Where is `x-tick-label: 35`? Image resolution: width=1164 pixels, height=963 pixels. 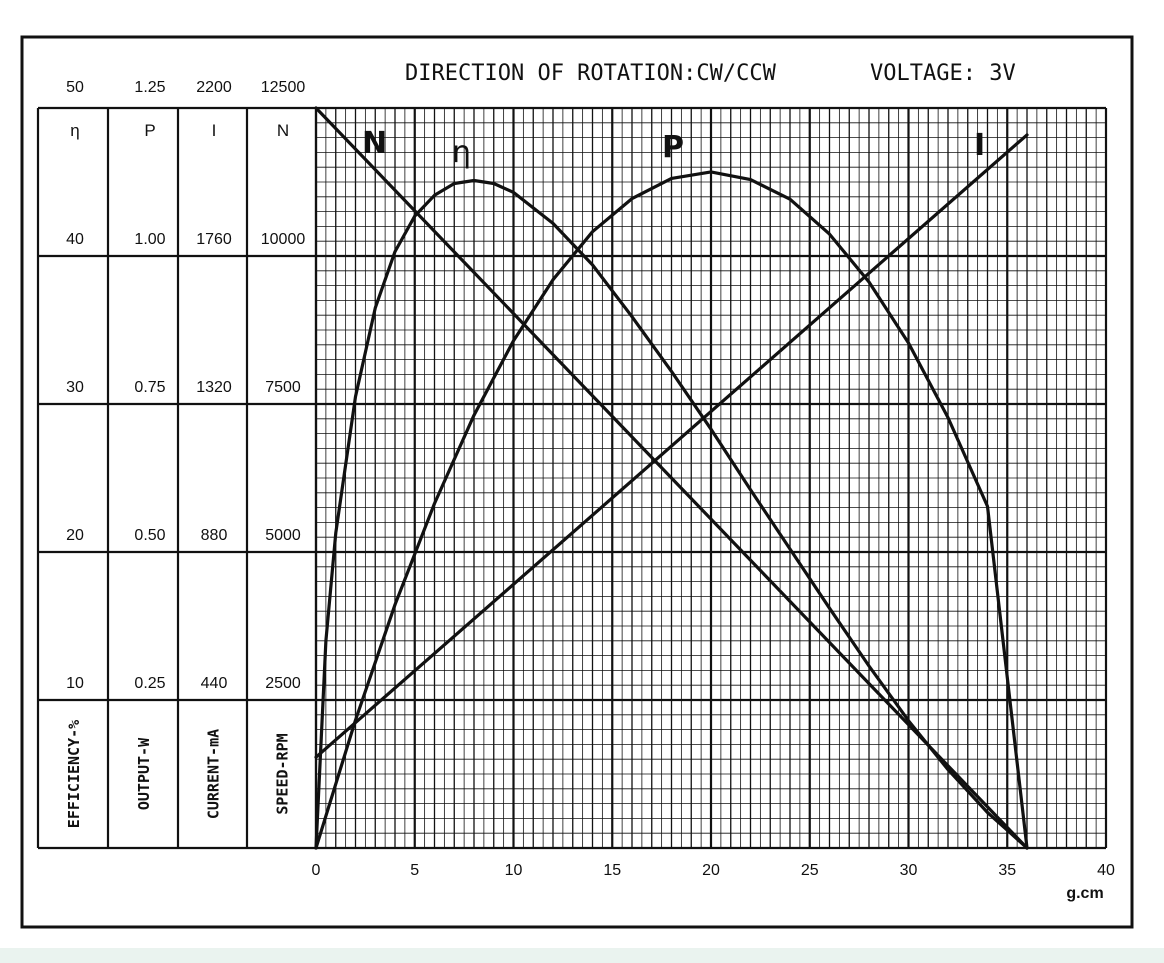 x-tick-label: 35 is located at coordinates (1007, 870).